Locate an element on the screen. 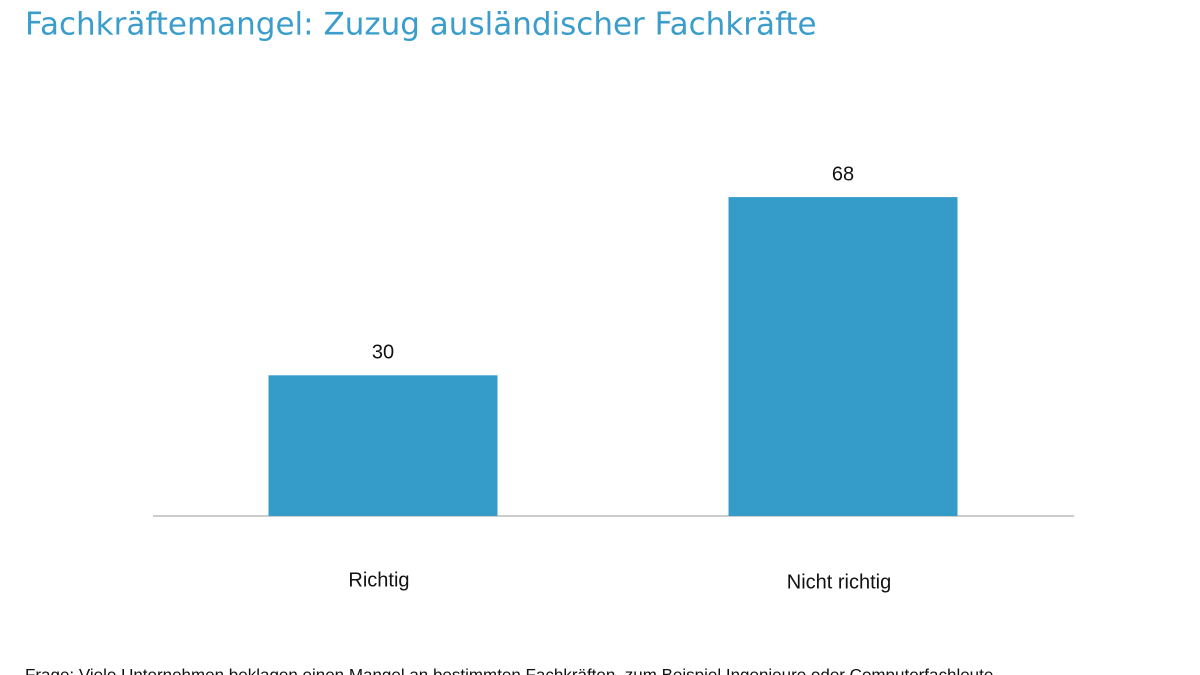 The image size is (1200, 675). x-tick-label: Nicht richtig is located at coordinates (839, 582).